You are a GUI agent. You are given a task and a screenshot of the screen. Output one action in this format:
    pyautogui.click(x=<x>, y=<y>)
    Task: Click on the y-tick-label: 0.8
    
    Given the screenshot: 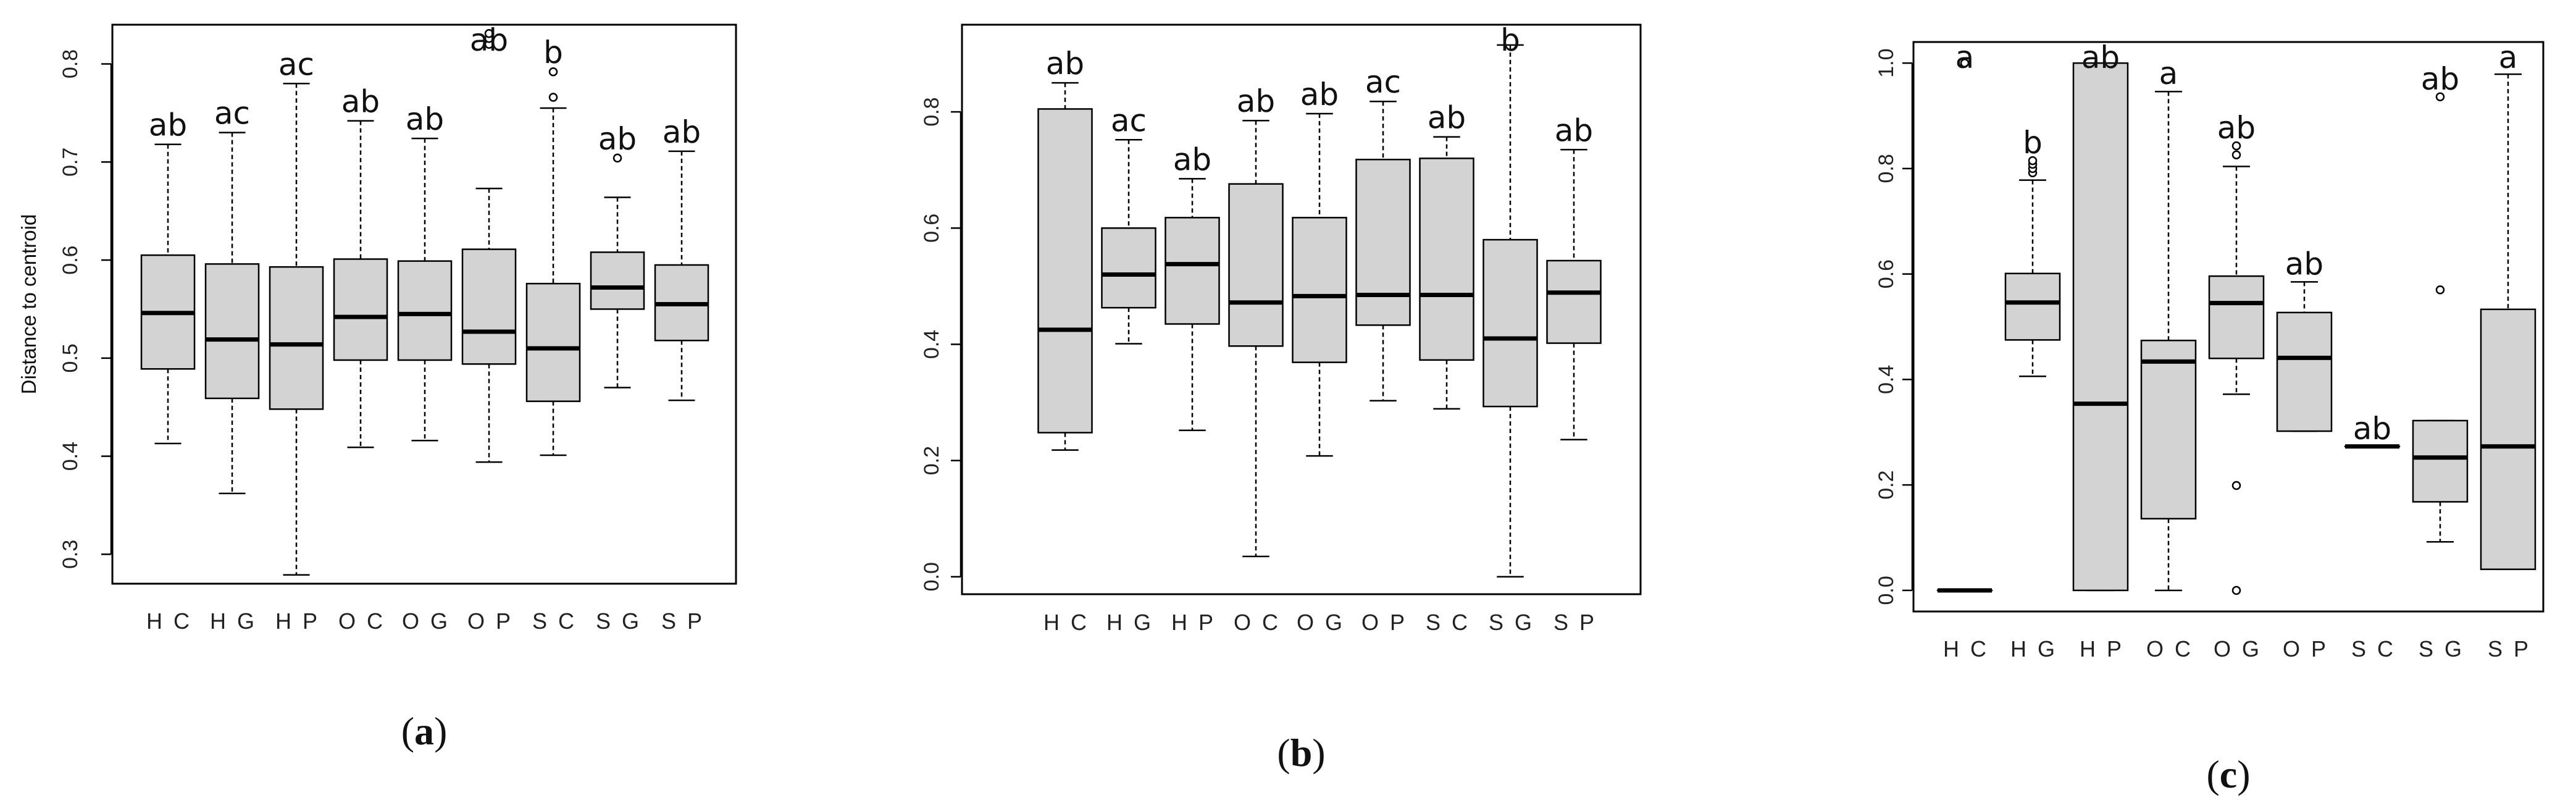 What is the action you would take?
    pyautogui.click(x=70, y=64)
    